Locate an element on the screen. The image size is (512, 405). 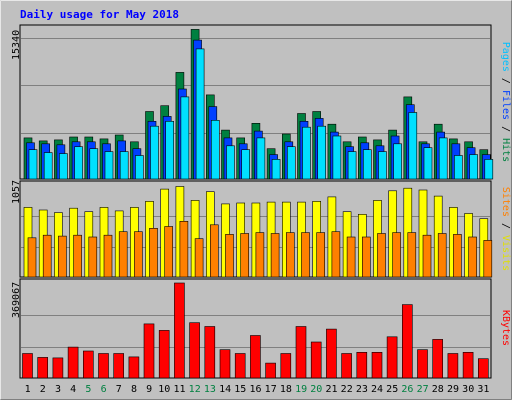
x-tick-label-8: 8 is located at coordinates (134, 389).